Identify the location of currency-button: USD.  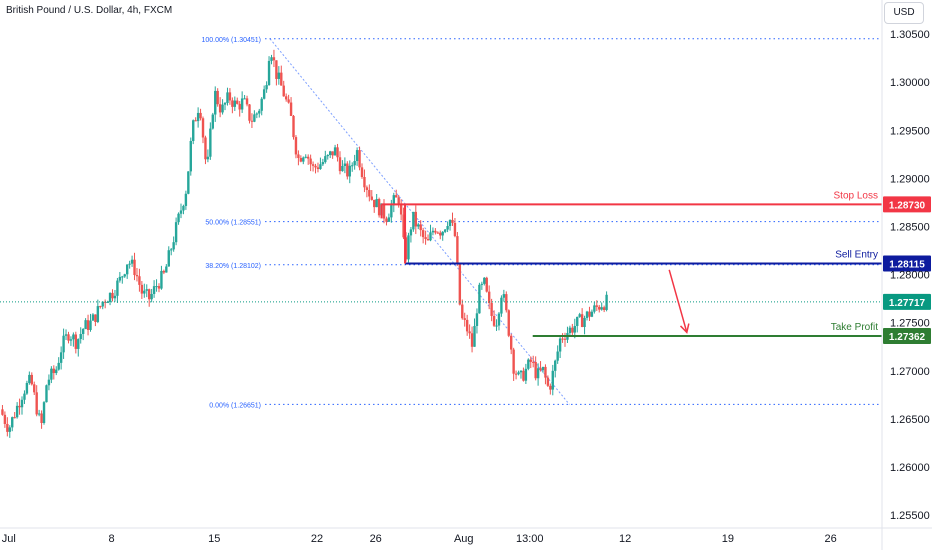
(904, 13).